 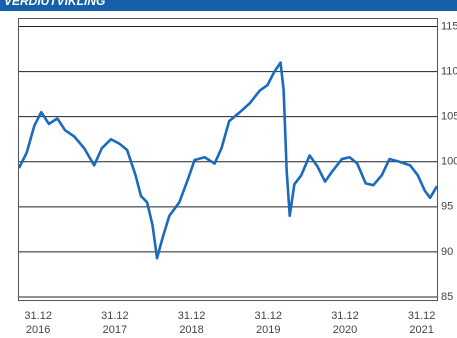 I want to click on y-tick-label: 90, so click(x=447, y=252).